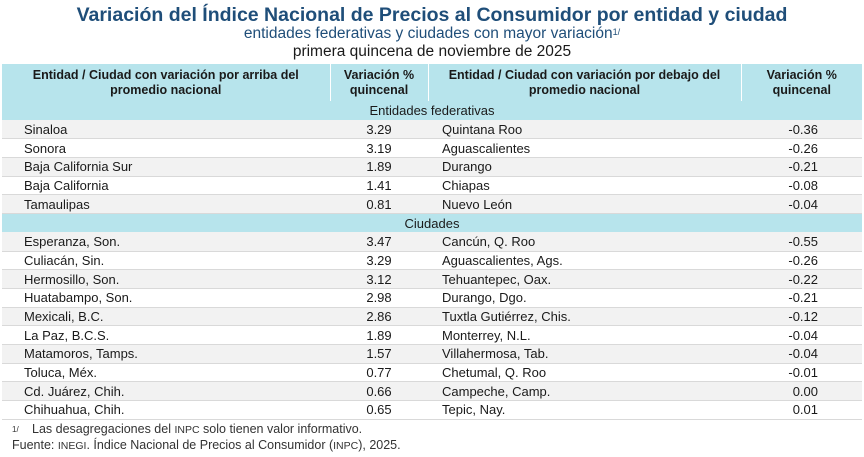 This screenshot has height=457, width=864. Describe the element at coordinates (379, 445) in the screenshot. I see `source-end: ), 2025.` at that location.